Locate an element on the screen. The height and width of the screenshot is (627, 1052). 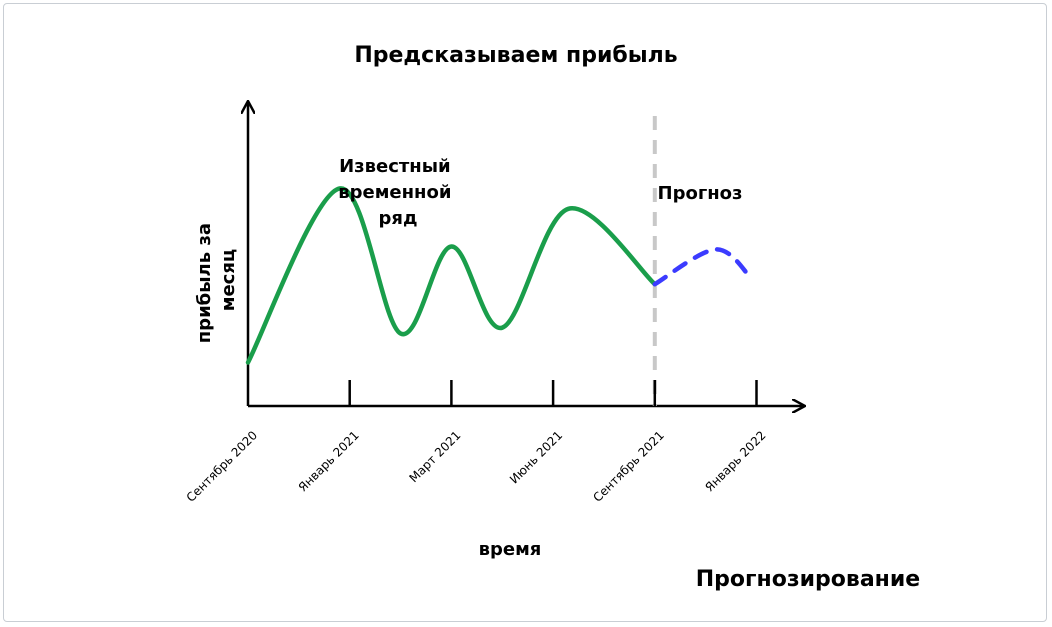
known-annotation-line-1: Известный is located at coordinates (395, 166).